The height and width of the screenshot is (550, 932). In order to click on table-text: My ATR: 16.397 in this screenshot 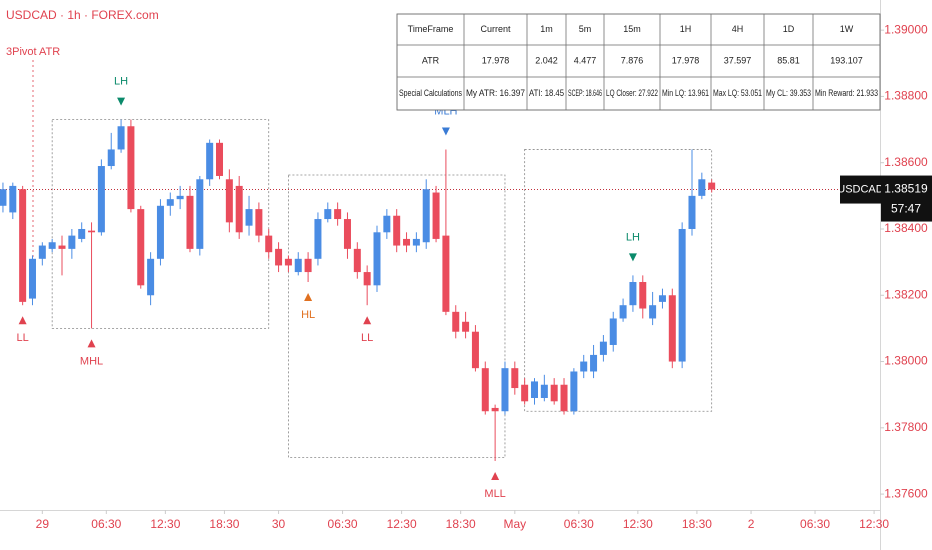, I will do `click(495, 93)`.